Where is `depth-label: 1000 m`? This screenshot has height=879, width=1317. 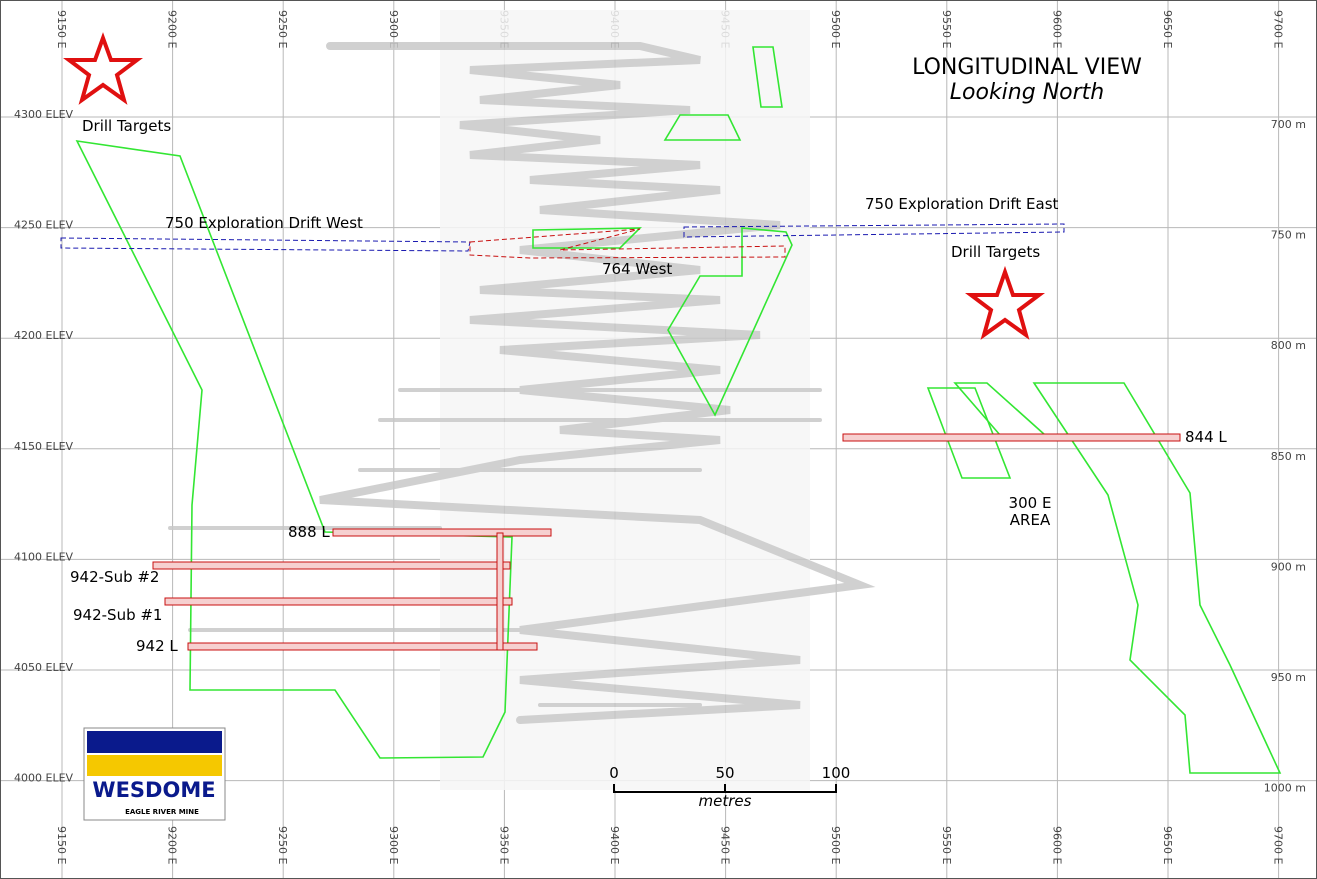 depth-label: 1000 m is located at coordinates (1285, 788).